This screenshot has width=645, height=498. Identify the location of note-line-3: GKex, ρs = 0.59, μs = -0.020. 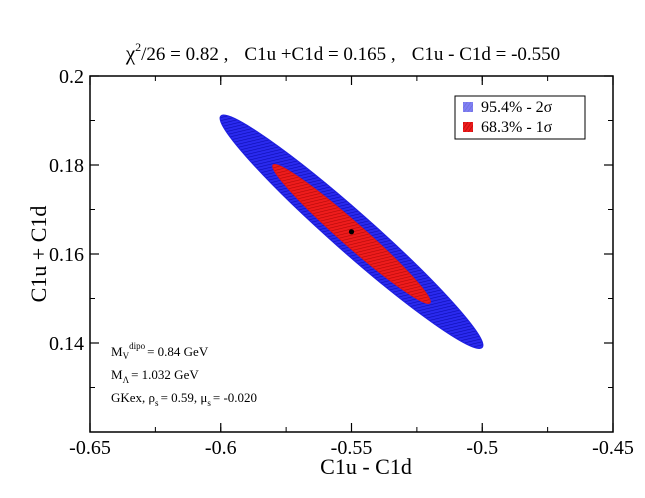
(184, 399).